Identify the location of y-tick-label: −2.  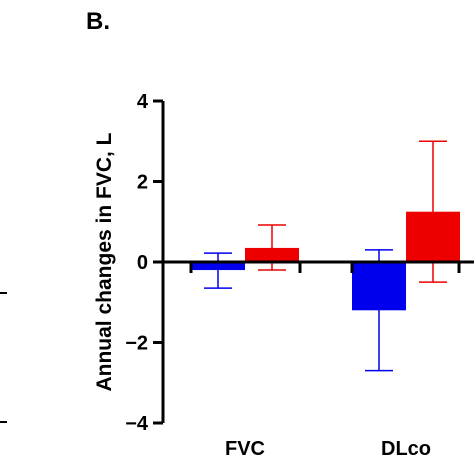
(136, 344).